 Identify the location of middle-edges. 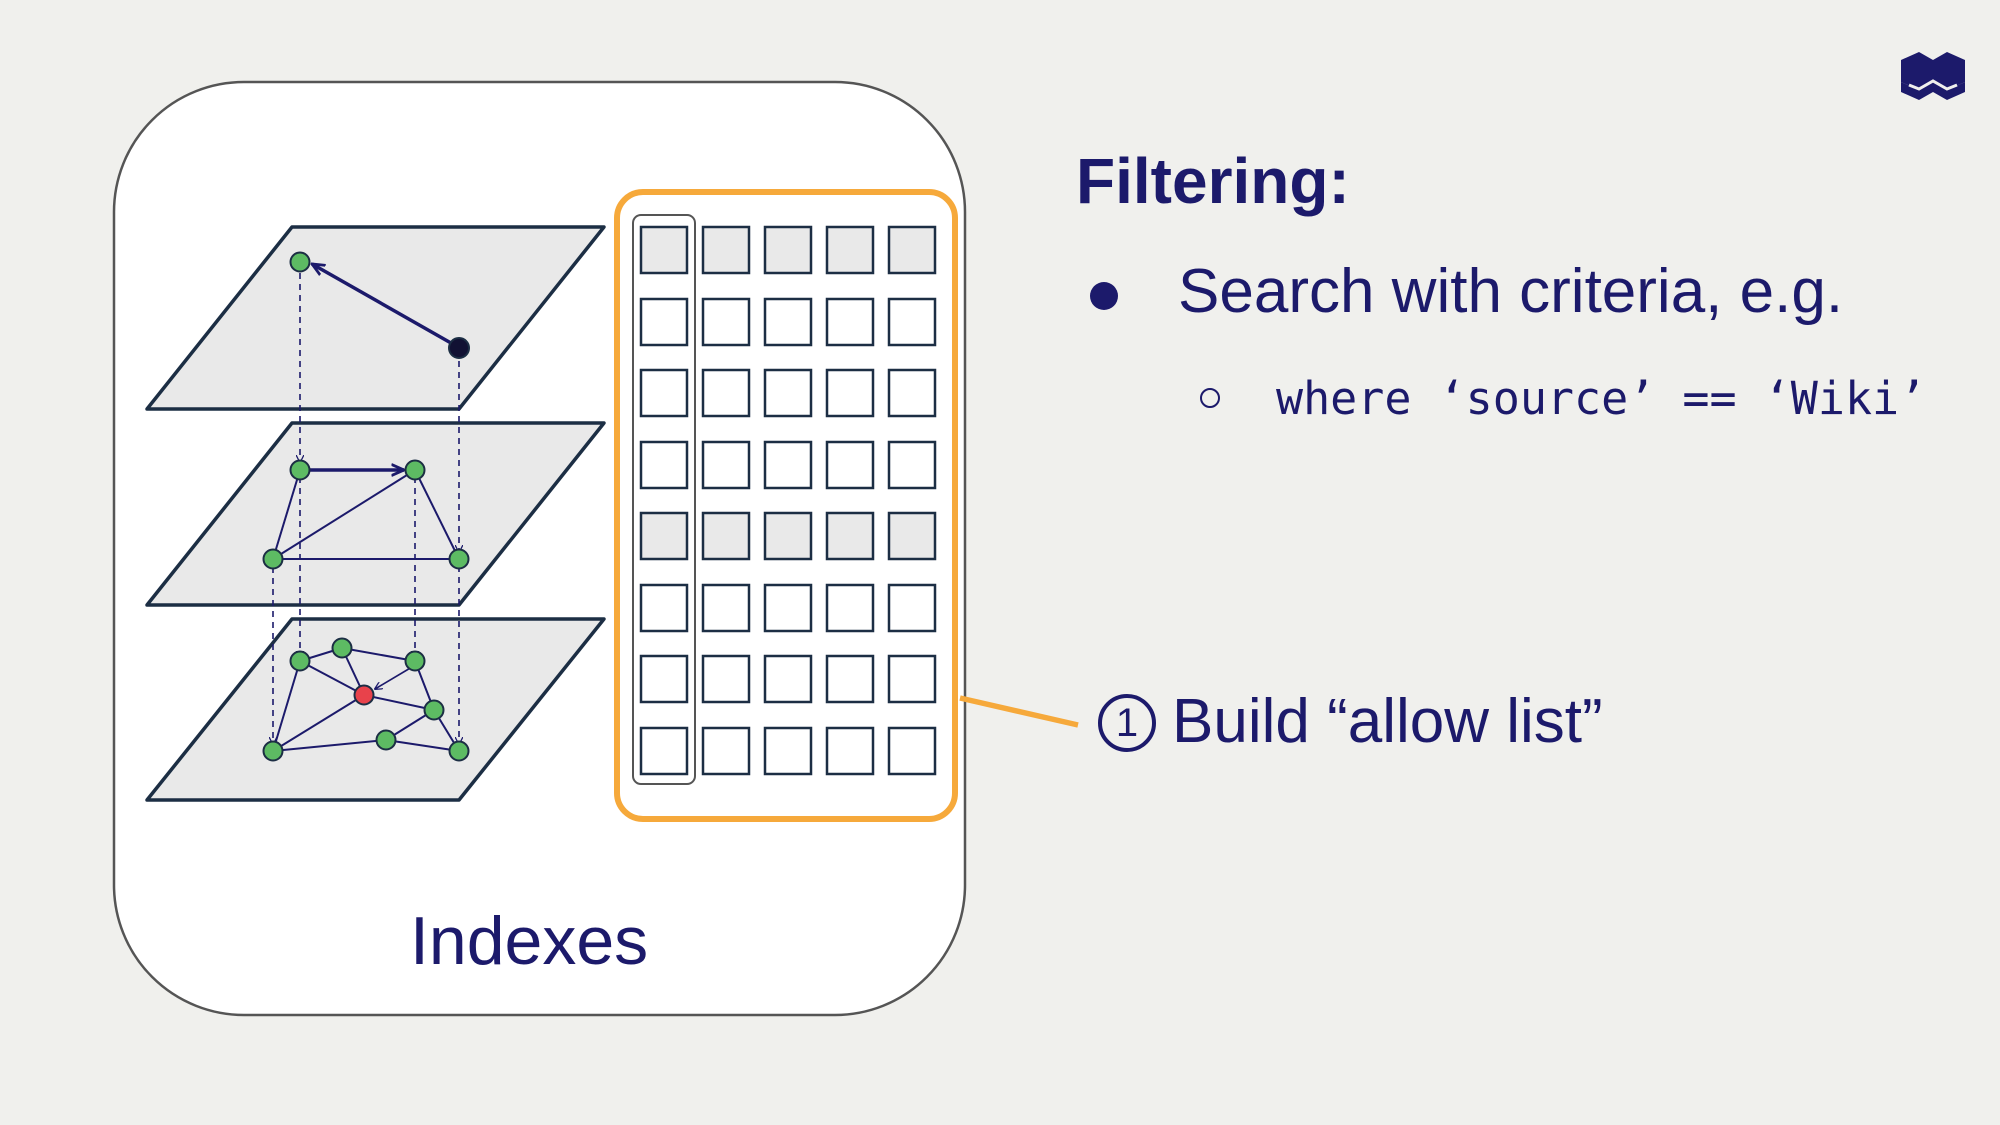
(366, 514).